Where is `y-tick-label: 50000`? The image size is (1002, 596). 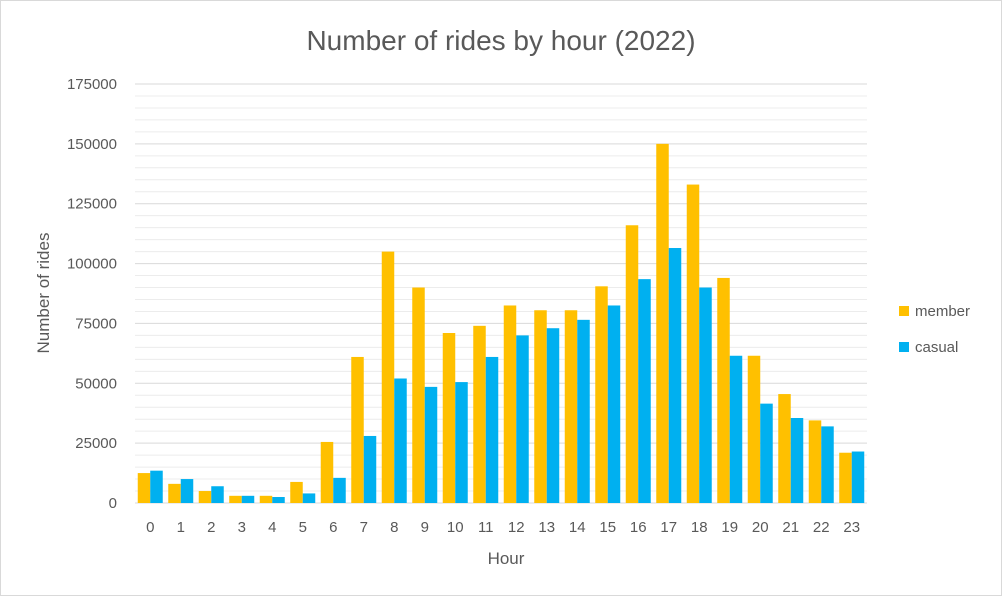 y-tick-label: 50000 is located at coordinates (96, 383).